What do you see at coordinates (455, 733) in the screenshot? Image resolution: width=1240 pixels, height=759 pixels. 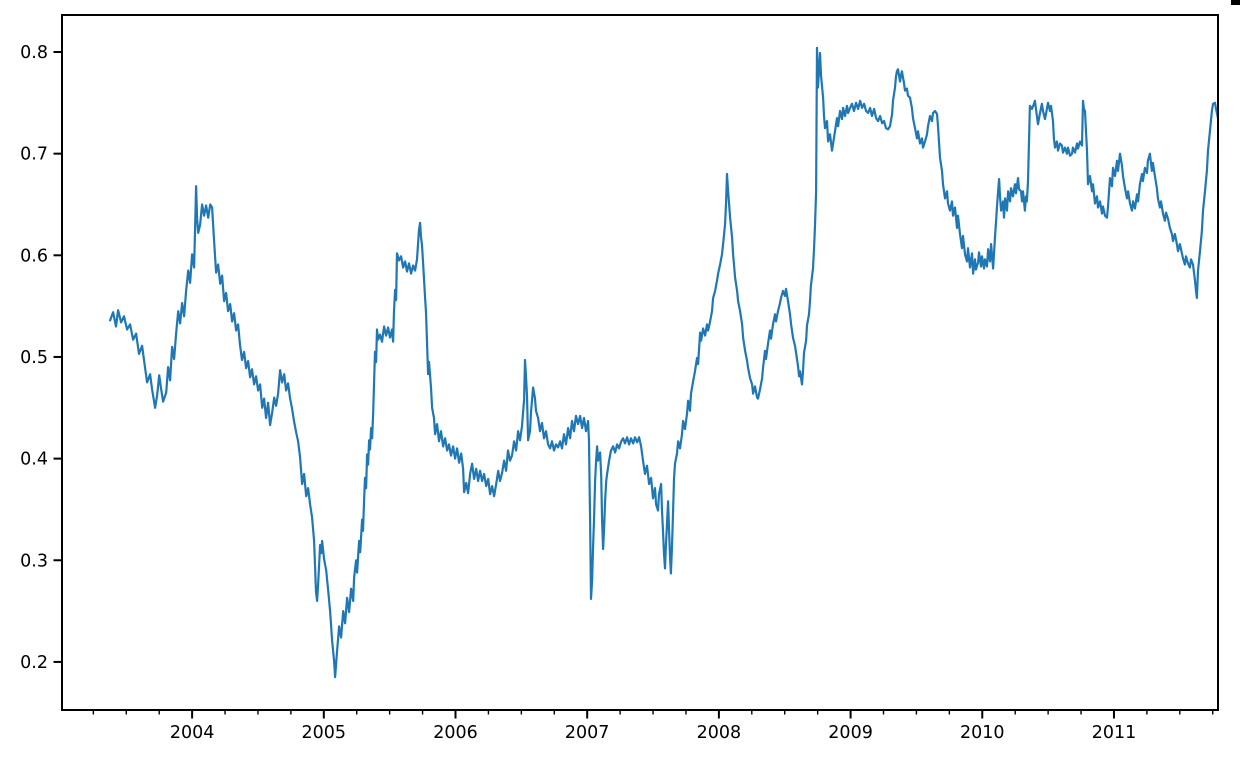 I see `x-tick-label: 2006` at bounding box center [455, 733].